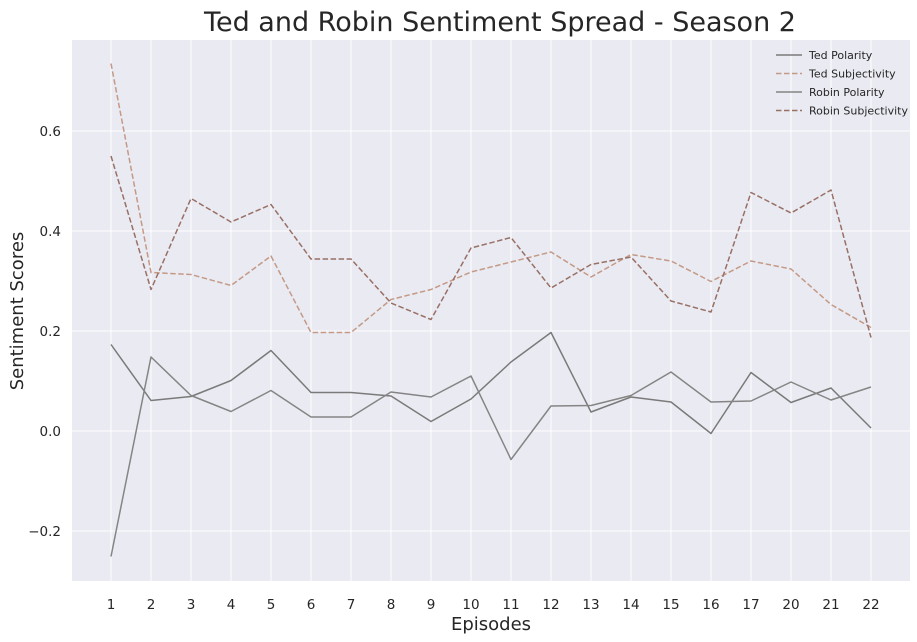 This screenshot has width=917, height=642. Describe the element at coordinates (670, 605) in the screenshot. I see `x-tick-label: 15` at that location.